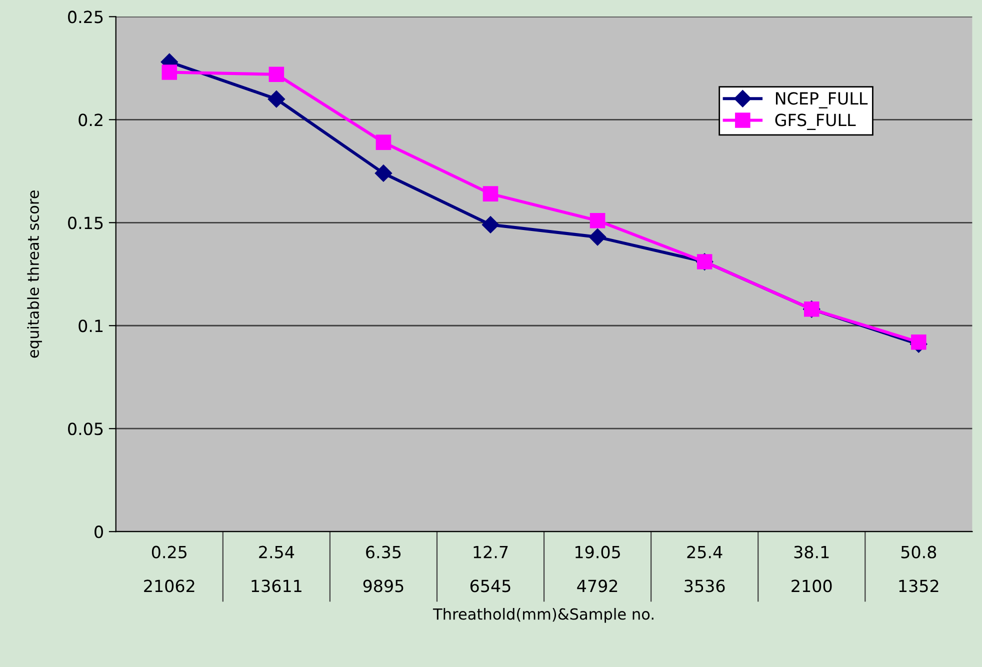 The width and height of the screenshot is (982, 667). What do you see at coordinates (90, 120) in the screenshot?
I see `y-tick-label: 0.2` at bounding box center [90, 120].